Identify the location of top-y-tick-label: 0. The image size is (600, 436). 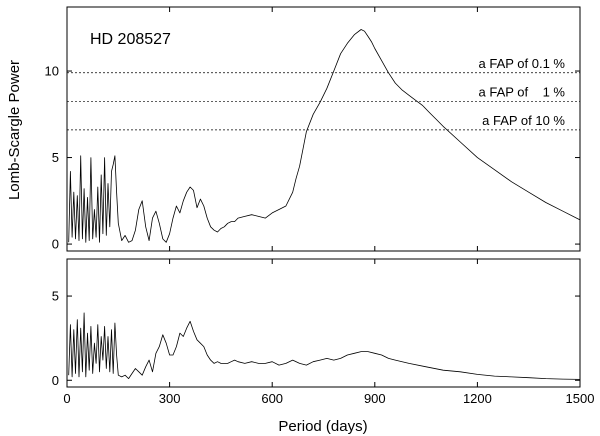
(55, 244).